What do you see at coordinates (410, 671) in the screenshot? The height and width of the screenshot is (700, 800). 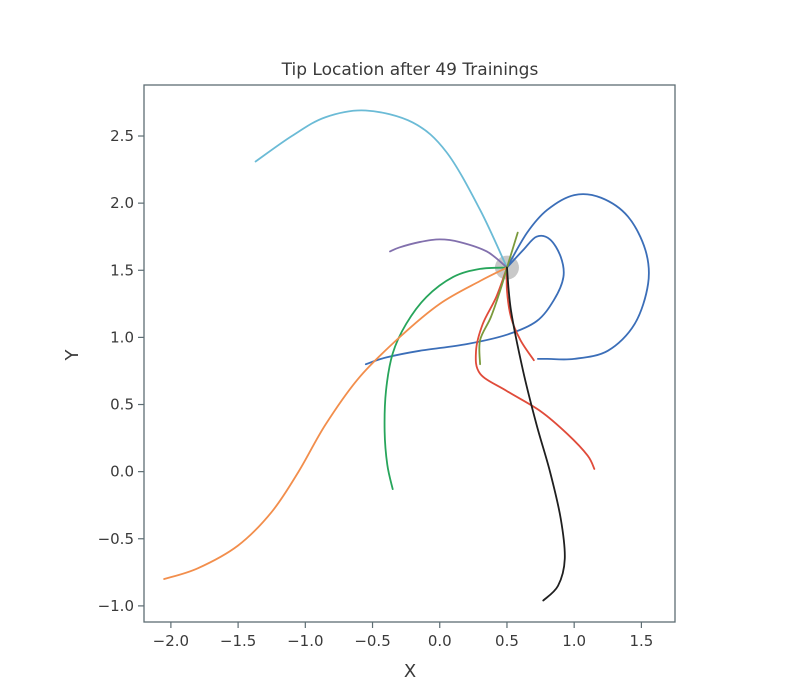 I see `x-axis-label: X` at bounding box center [410, 671].